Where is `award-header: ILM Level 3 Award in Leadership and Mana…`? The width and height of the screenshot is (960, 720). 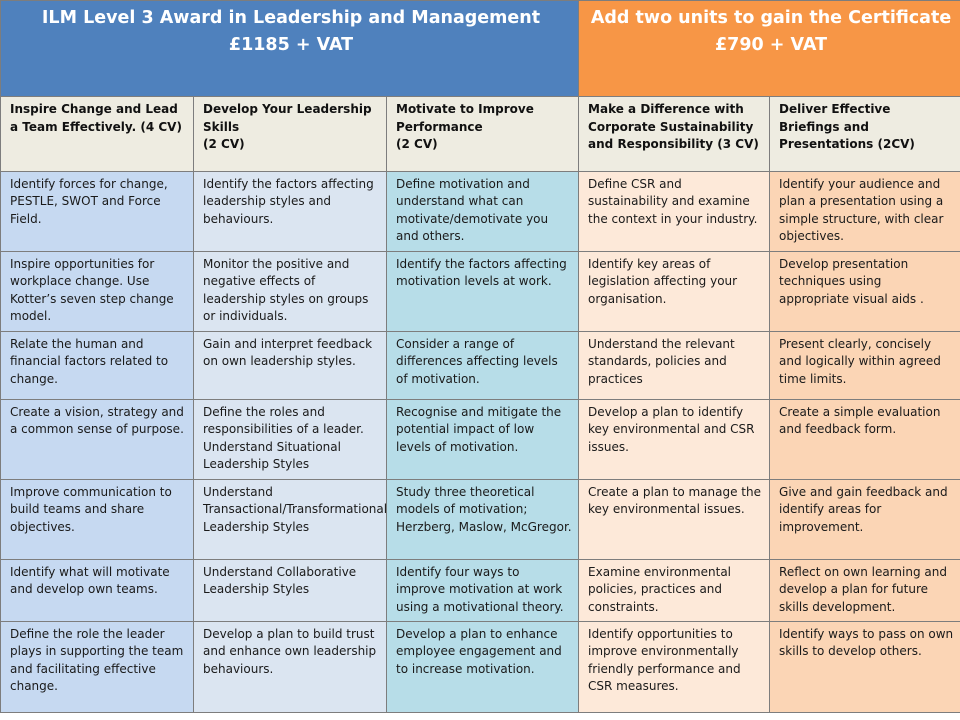
award-header: ILM Level 3 Award in Leadership and Mana… is located at coordinates (290, 48).